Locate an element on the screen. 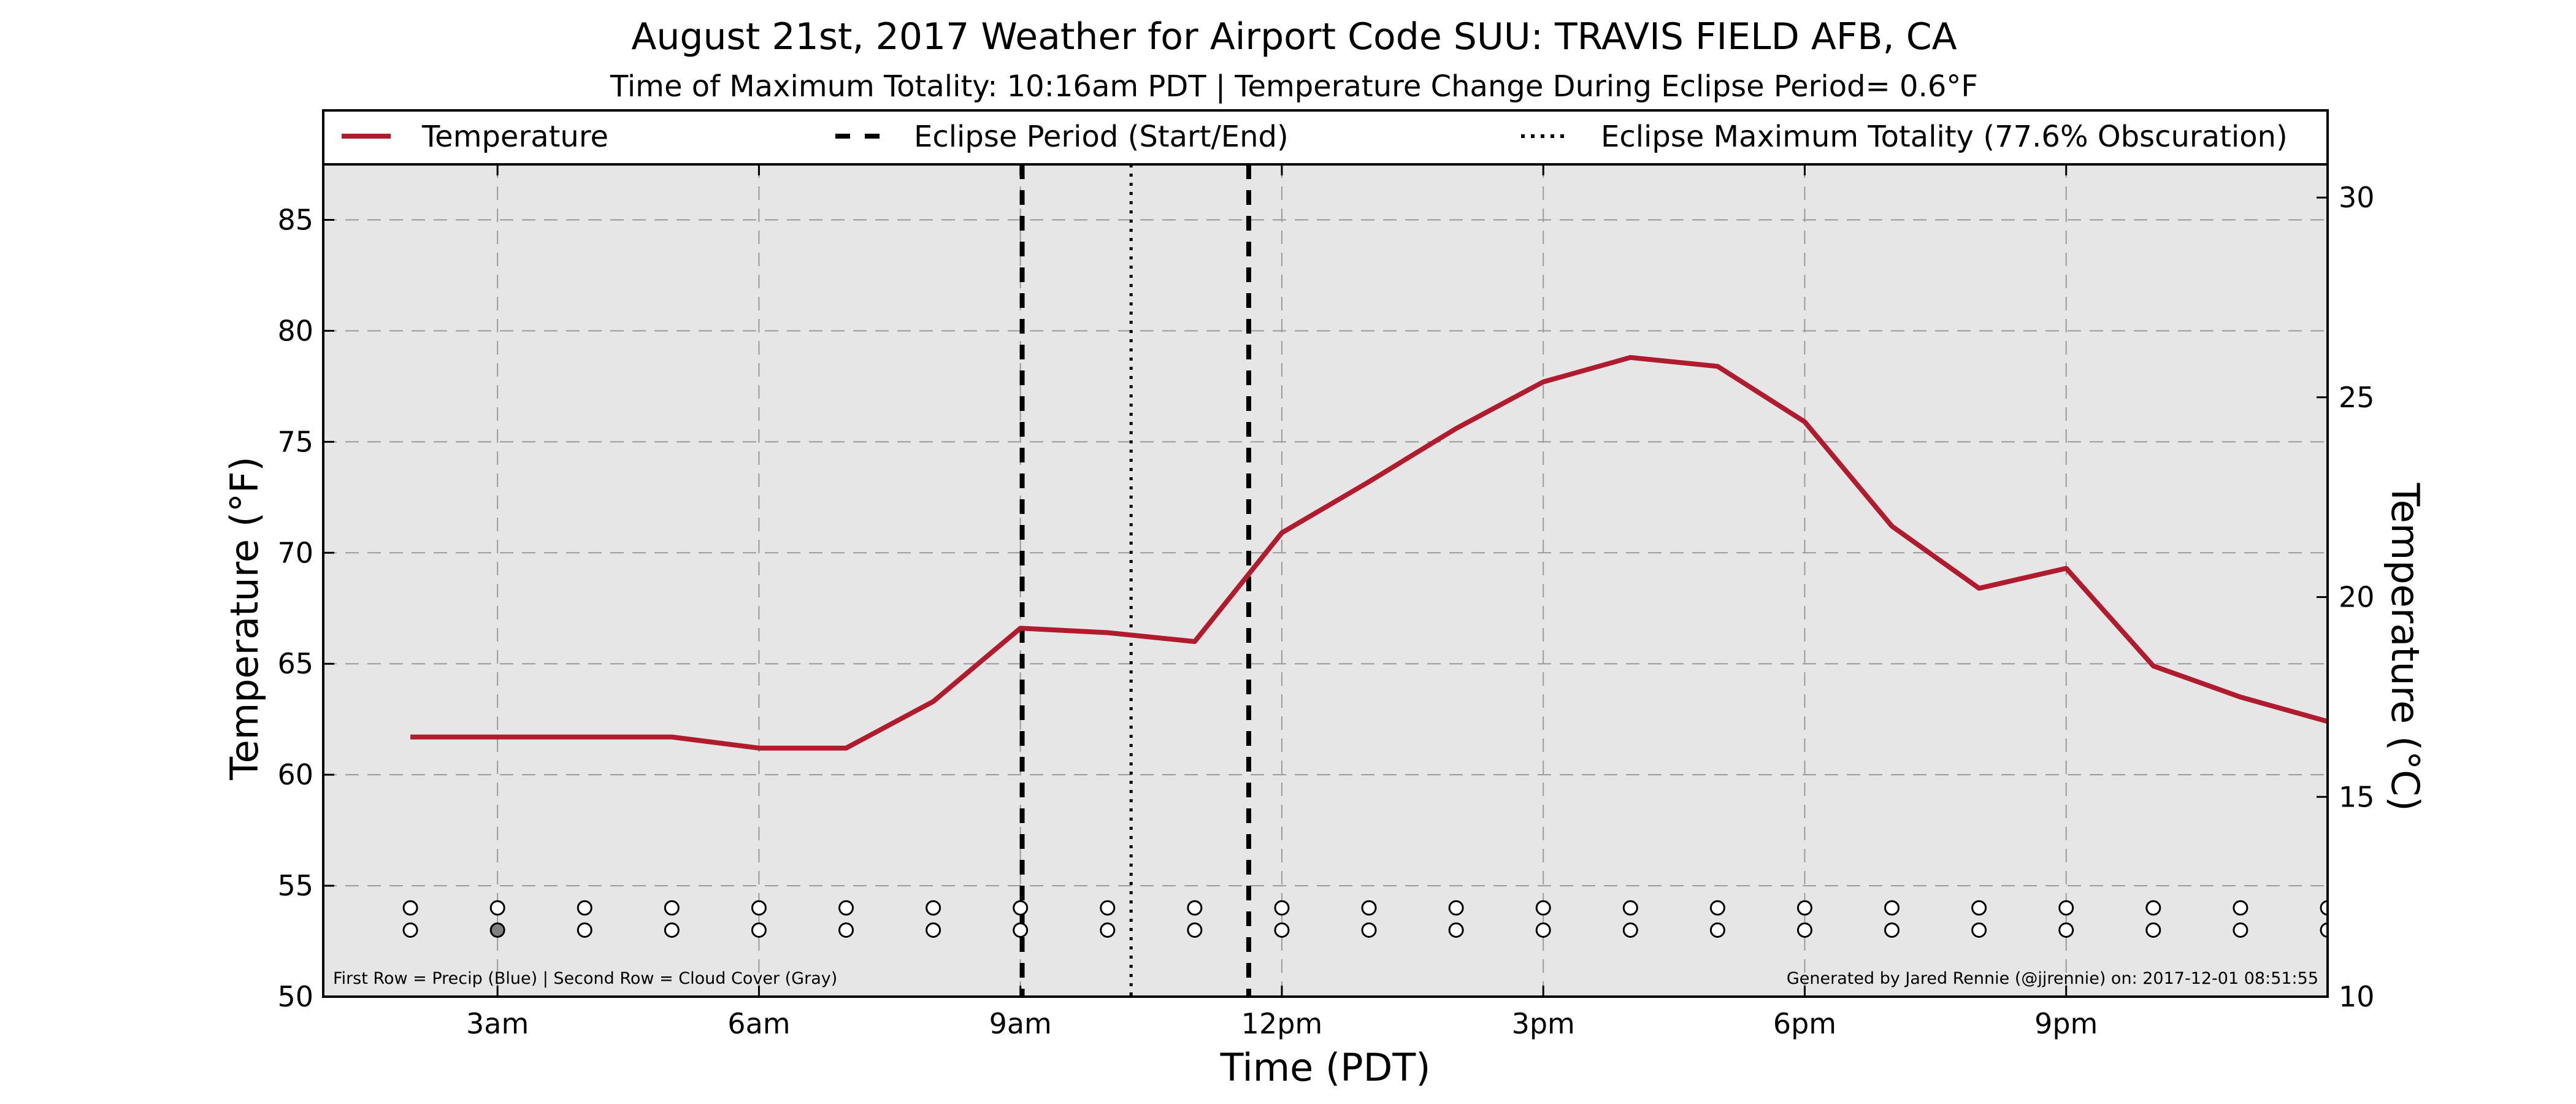 The width and height of the screenshot is (2576, 1104). y-right-tick-label: 20 is located at coordinates (2357, 597).